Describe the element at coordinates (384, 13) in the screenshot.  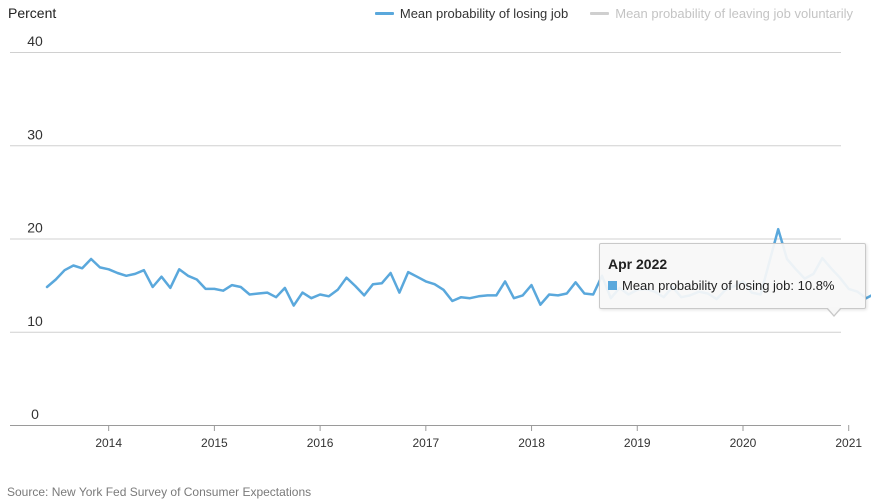
I see `legend-swatch-losing-job` at that location.